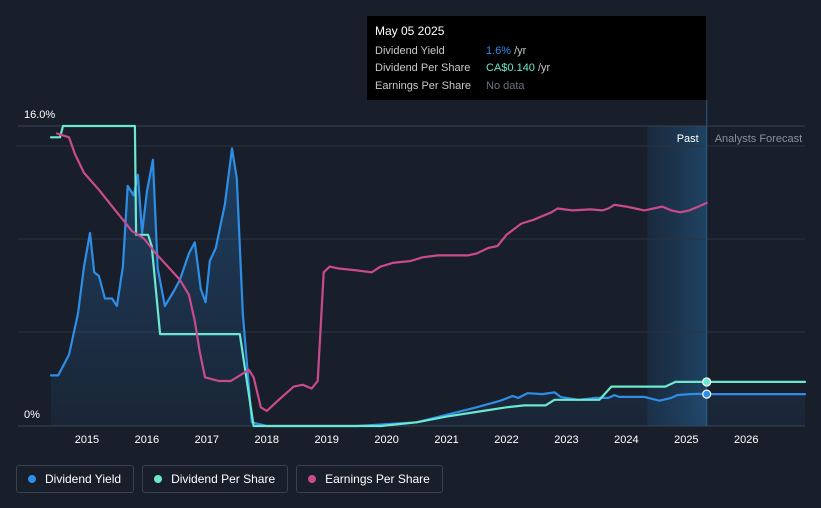 This screenshot has height=508, width=821. What do you see at coordinates (536, 51) in the screenshot?
I see `tooltip-row-dividend-yield: Dividend Yield 1.6% /yr` at bounding box center [536, 51].